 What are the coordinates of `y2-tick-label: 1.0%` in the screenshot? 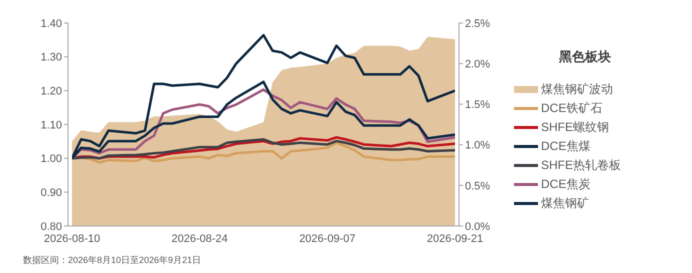 It's located at (477, 146).